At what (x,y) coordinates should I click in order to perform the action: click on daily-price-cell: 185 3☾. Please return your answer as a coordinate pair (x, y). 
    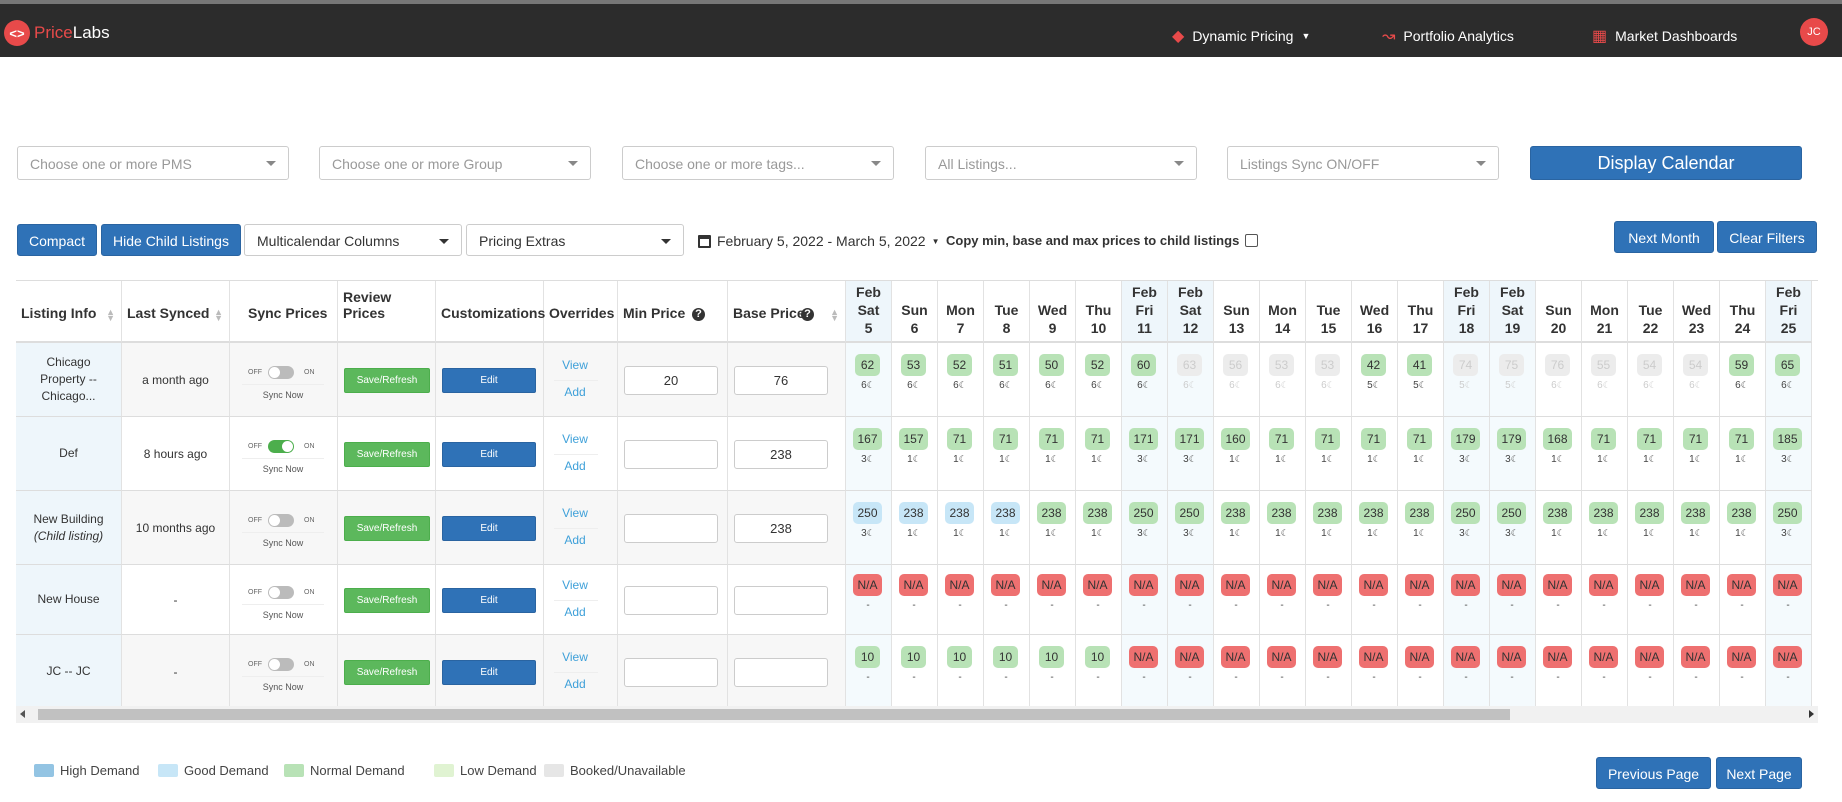
    Looking at the image, I should click on (1789, 454).